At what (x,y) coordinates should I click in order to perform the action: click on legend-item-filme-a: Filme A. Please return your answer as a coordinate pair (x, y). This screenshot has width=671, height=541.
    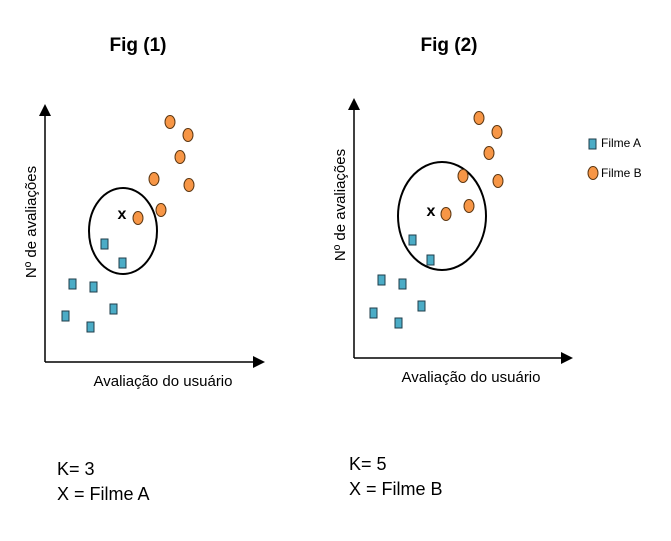
    Looking at the image, I should click on (614, 143).